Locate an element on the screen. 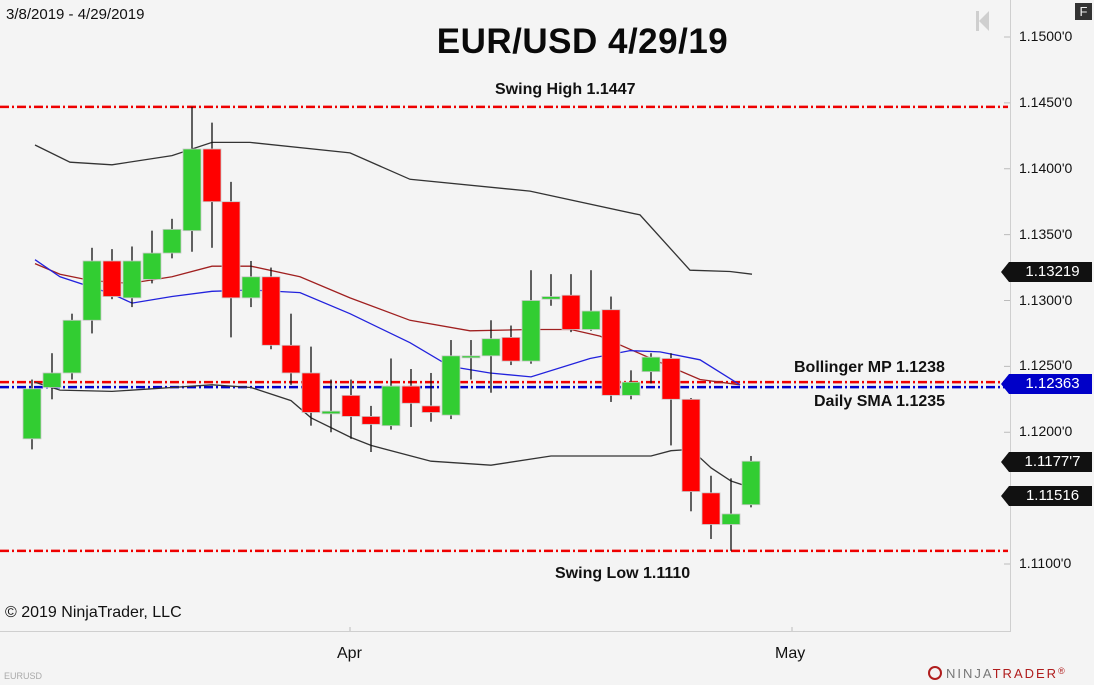 This screenshot has height=685, width=1094. y-tick-label: 1.1450'0 is located at coordinates (1046, 101).